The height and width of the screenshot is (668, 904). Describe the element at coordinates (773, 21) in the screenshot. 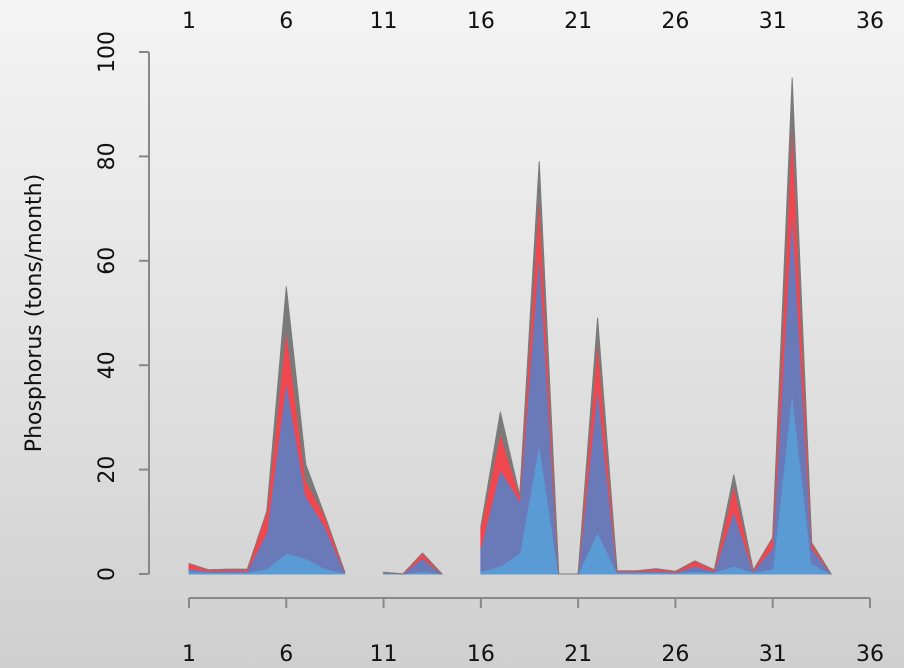

I see `x-tick-label-top: 31` at that location.